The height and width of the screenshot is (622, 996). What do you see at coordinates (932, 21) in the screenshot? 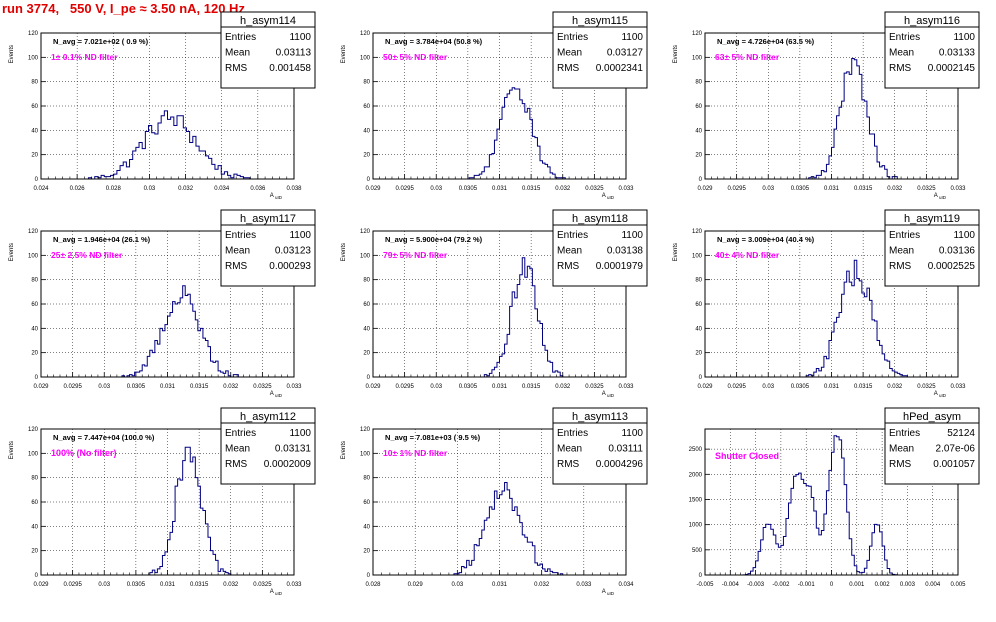
I see `stats-title: h_asym116` at bounding box center [932, 21].